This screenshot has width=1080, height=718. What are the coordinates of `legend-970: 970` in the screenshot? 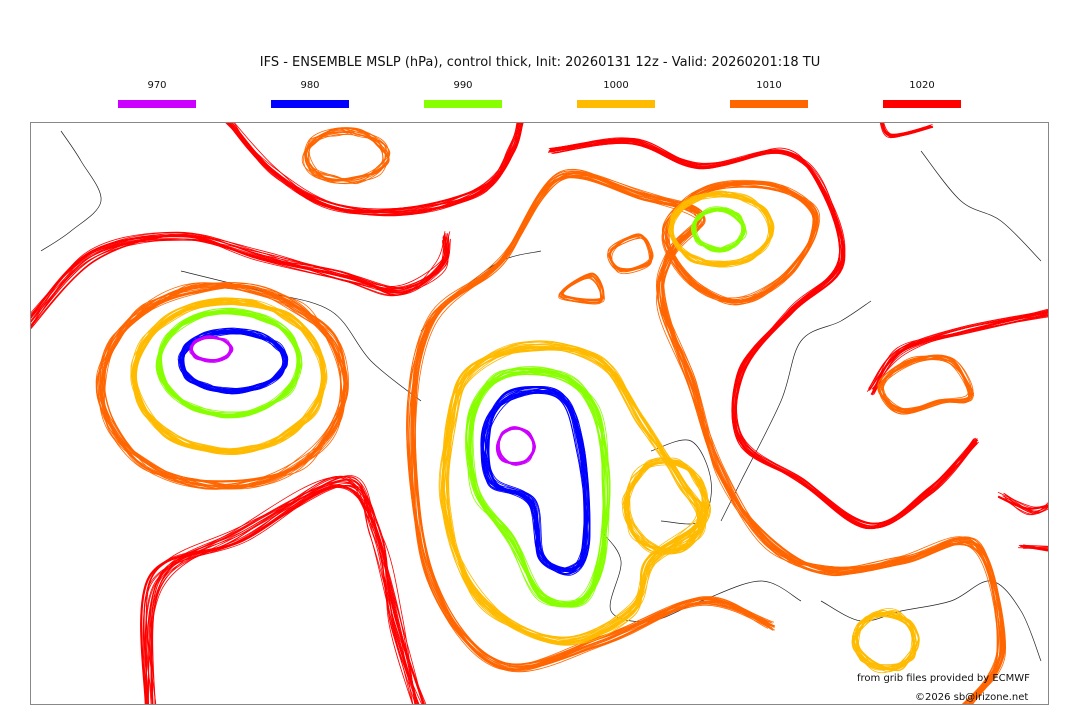 It's located at (157, 94).